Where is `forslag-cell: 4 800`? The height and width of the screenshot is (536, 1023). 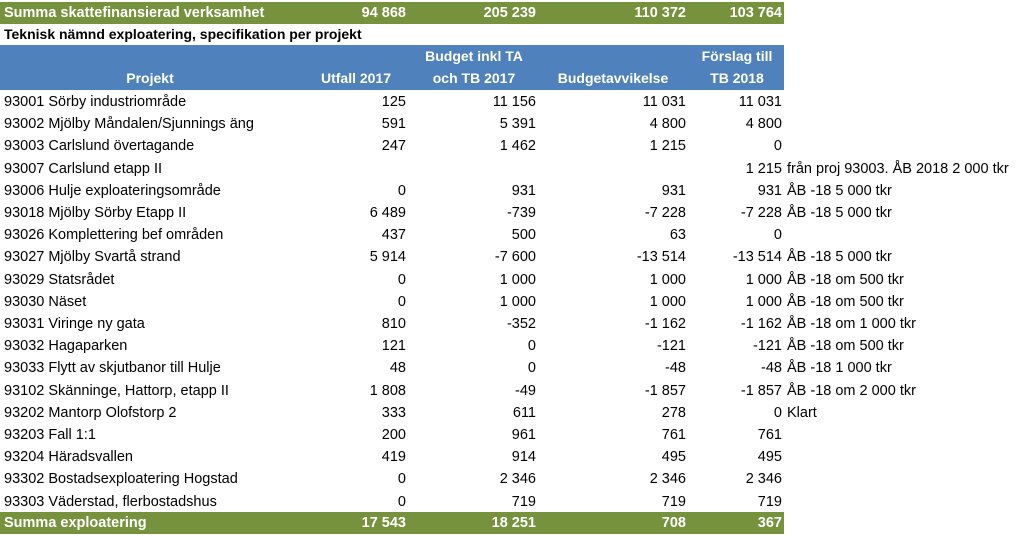 forslag-cell: 4 800 is located at coordinates (763, 124).